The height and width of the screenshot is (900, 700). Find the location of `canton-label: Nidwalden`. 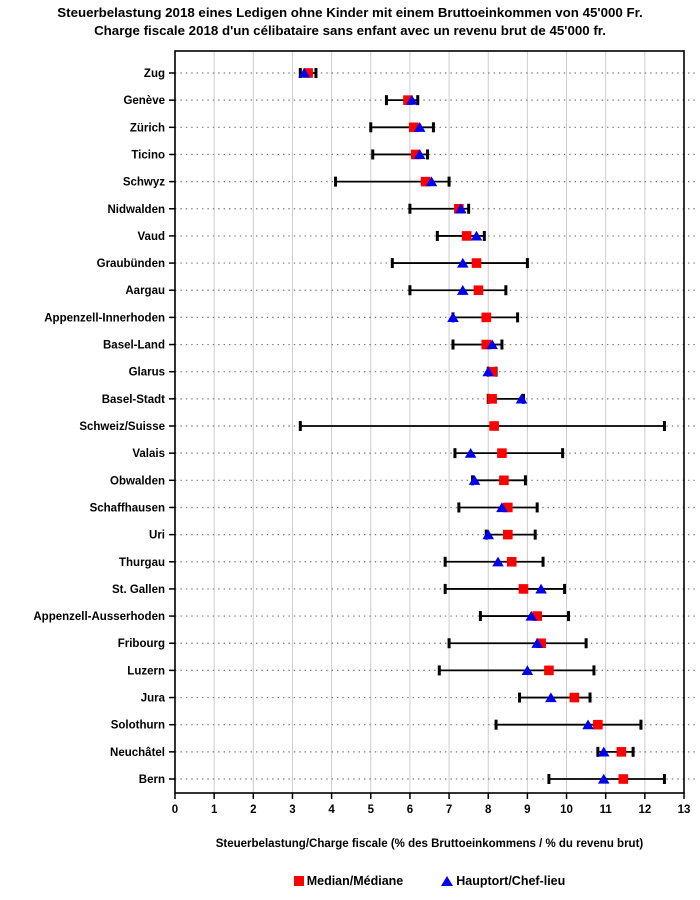

canton-label: Nidwalden is located at coordinates (136, 210).